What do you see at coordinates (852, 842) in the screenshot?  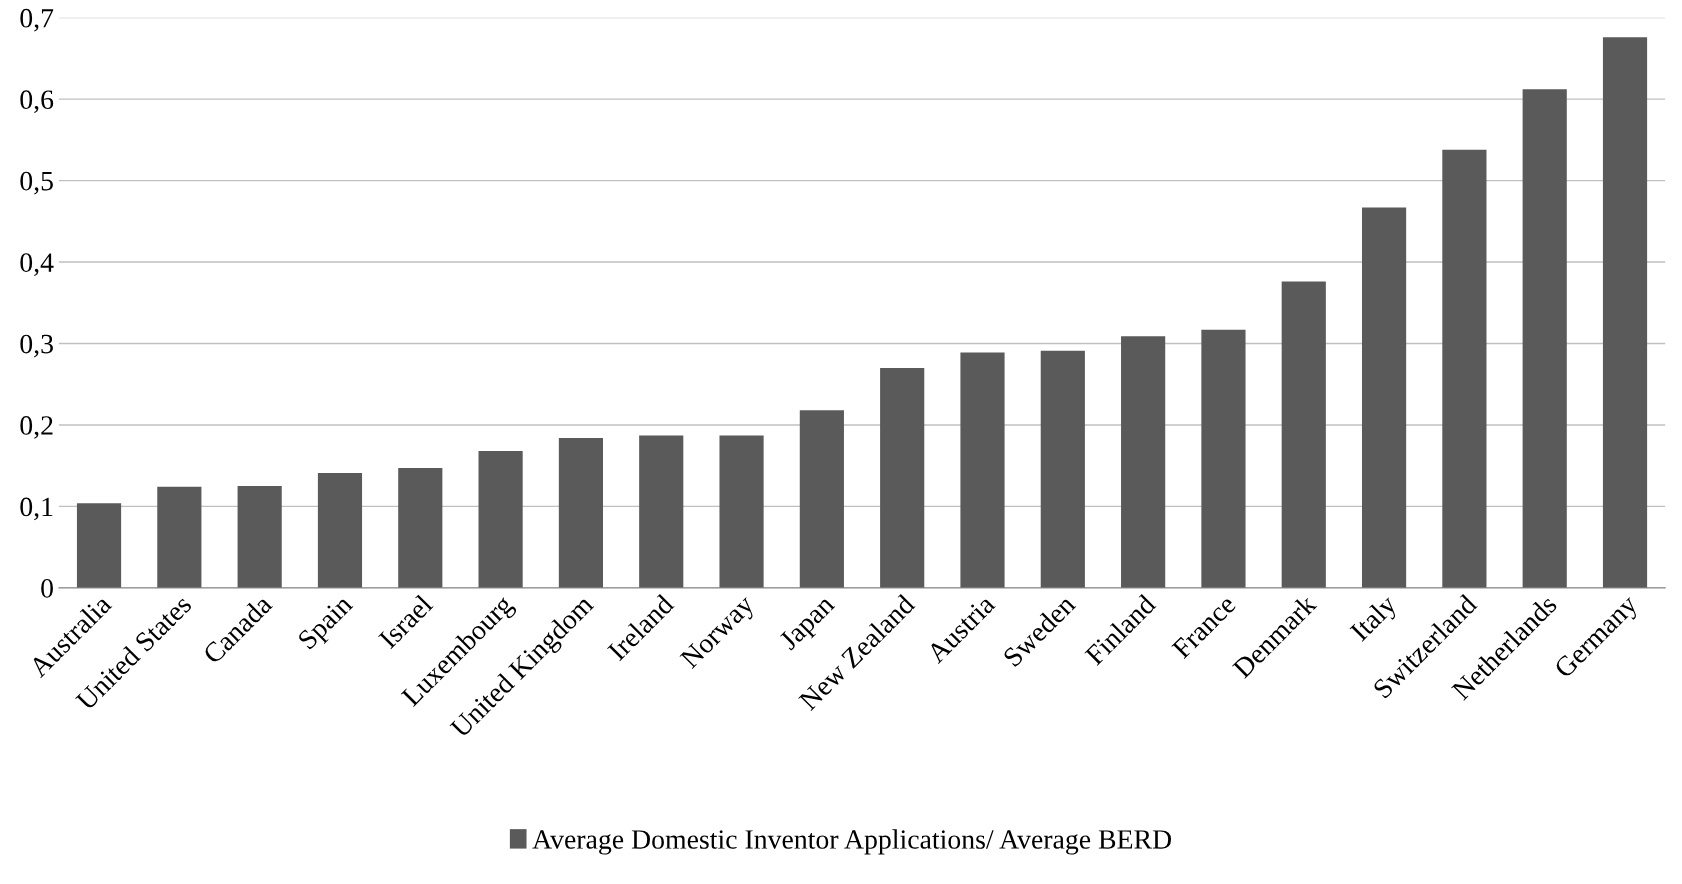 I see `legend-label: Average Domestic Inventor Applications/ Average BERD` at bounding box center [852, 842].